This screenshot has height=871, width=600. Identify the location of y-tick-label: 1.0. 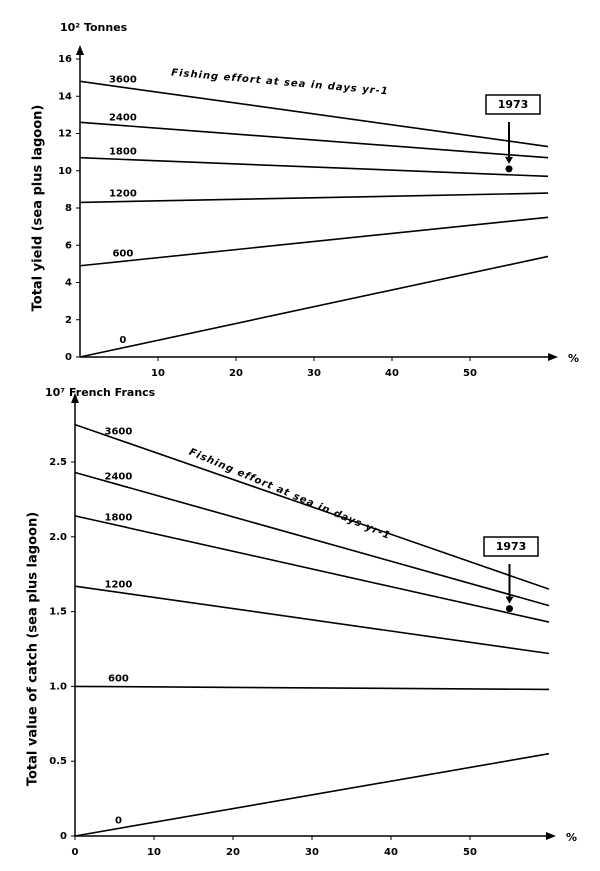
(58, 686).